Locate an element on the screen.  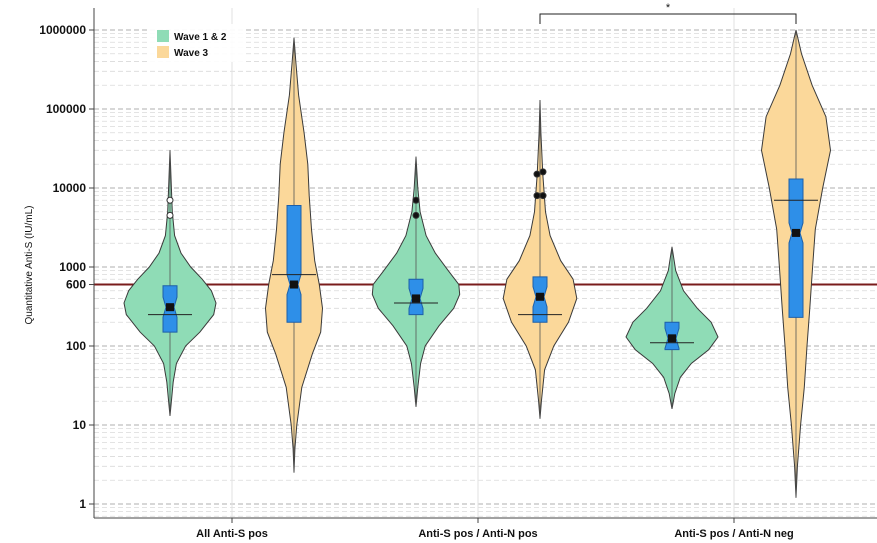
x-tick-label-anti-s-pos-anti-n-neg: Anti-S pos / Anti-N neg is located at coordinates (733, 534).